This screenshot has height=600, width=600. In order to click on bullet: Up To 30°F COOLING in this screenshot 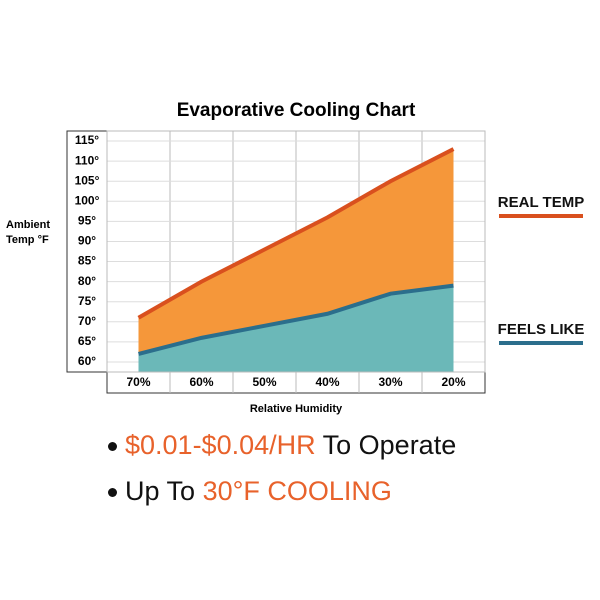, I will do `click(282, 491)`.